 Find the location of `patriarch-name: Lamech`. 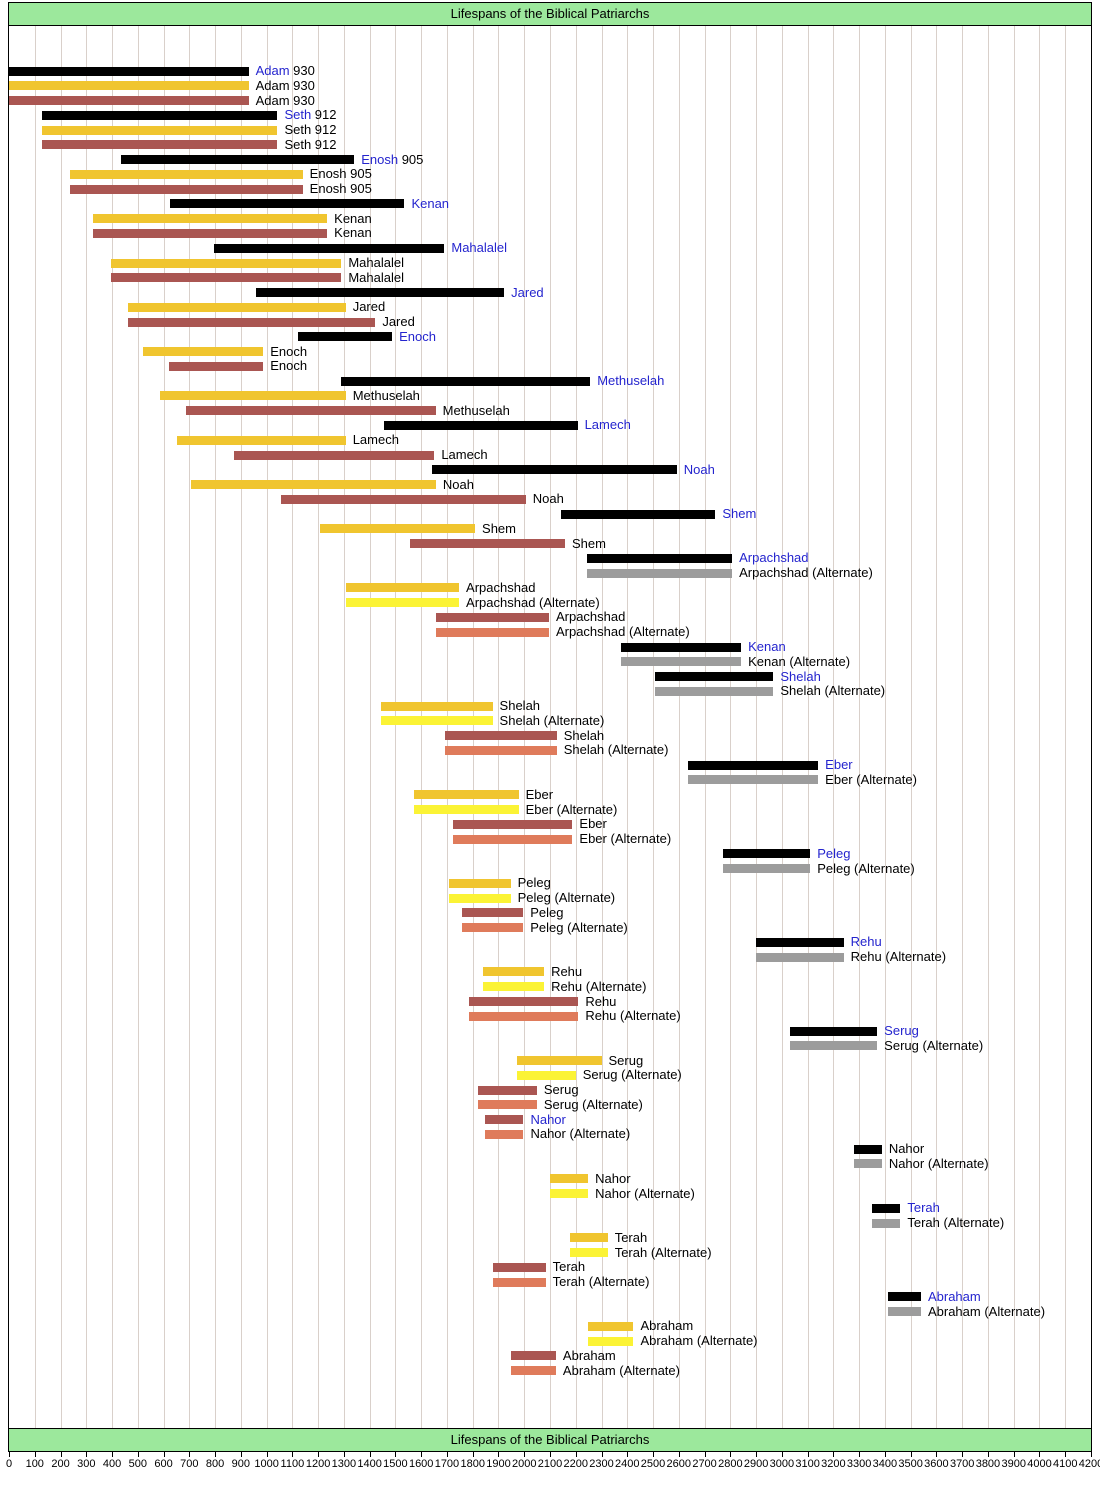

patriarch-name: Lamech is located at coordinates (375, 440).